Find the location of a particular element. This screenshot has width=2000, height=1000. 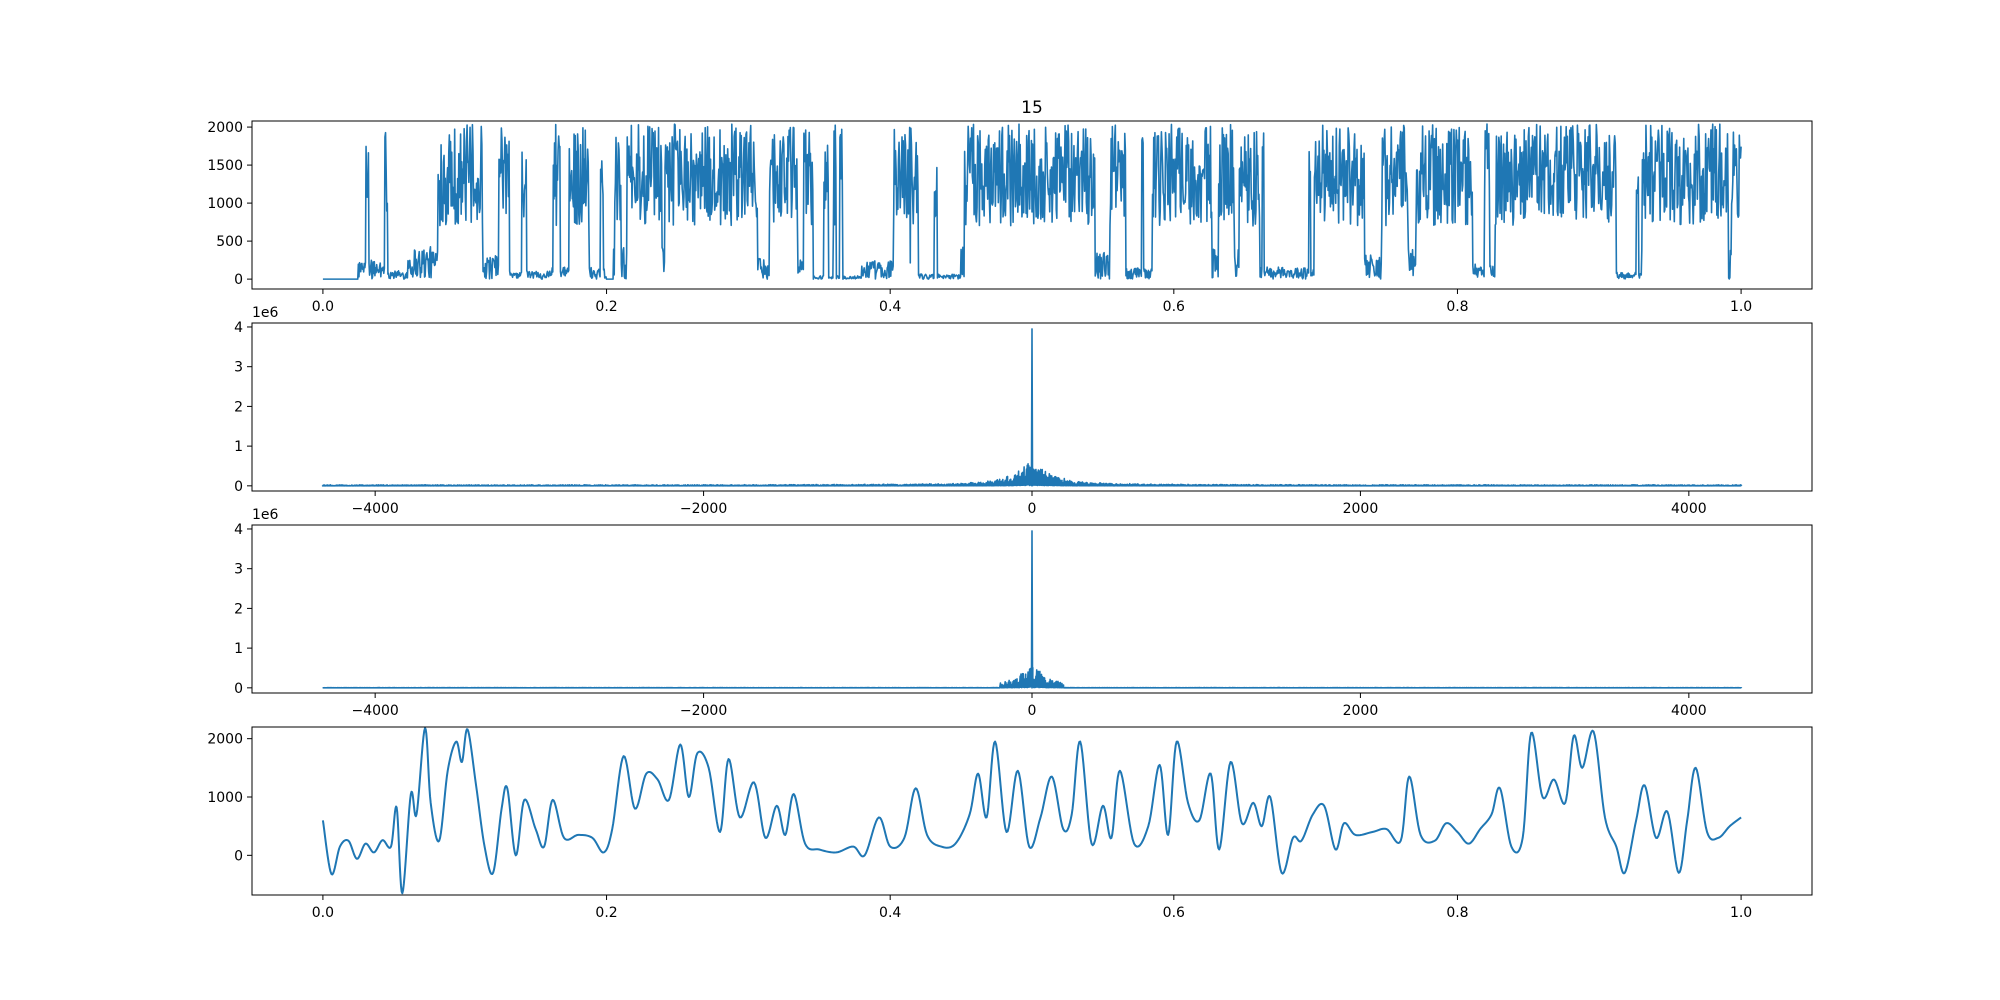

y-tick-label: 500 is located at coordinates (229, 242).